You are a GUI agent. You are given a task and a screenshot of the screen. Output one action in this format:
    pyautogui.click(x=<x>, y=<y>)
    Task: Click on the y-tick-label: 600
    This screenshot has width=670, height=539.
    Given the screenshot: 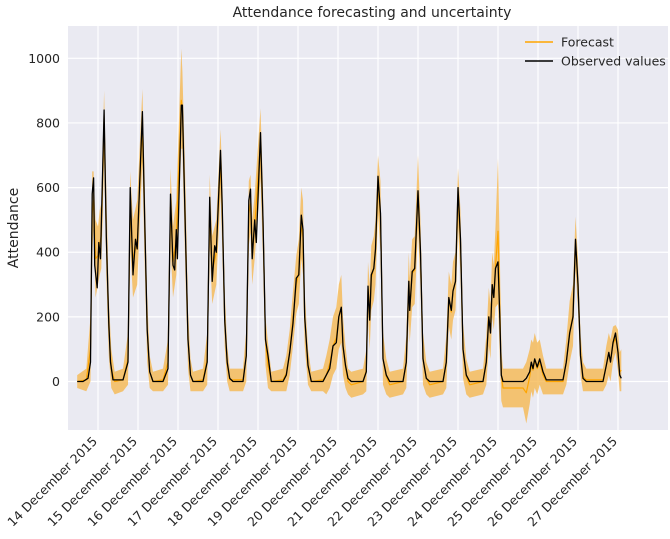 What is the action you would take?
    pyautogui.click(x=48, y=187)
    